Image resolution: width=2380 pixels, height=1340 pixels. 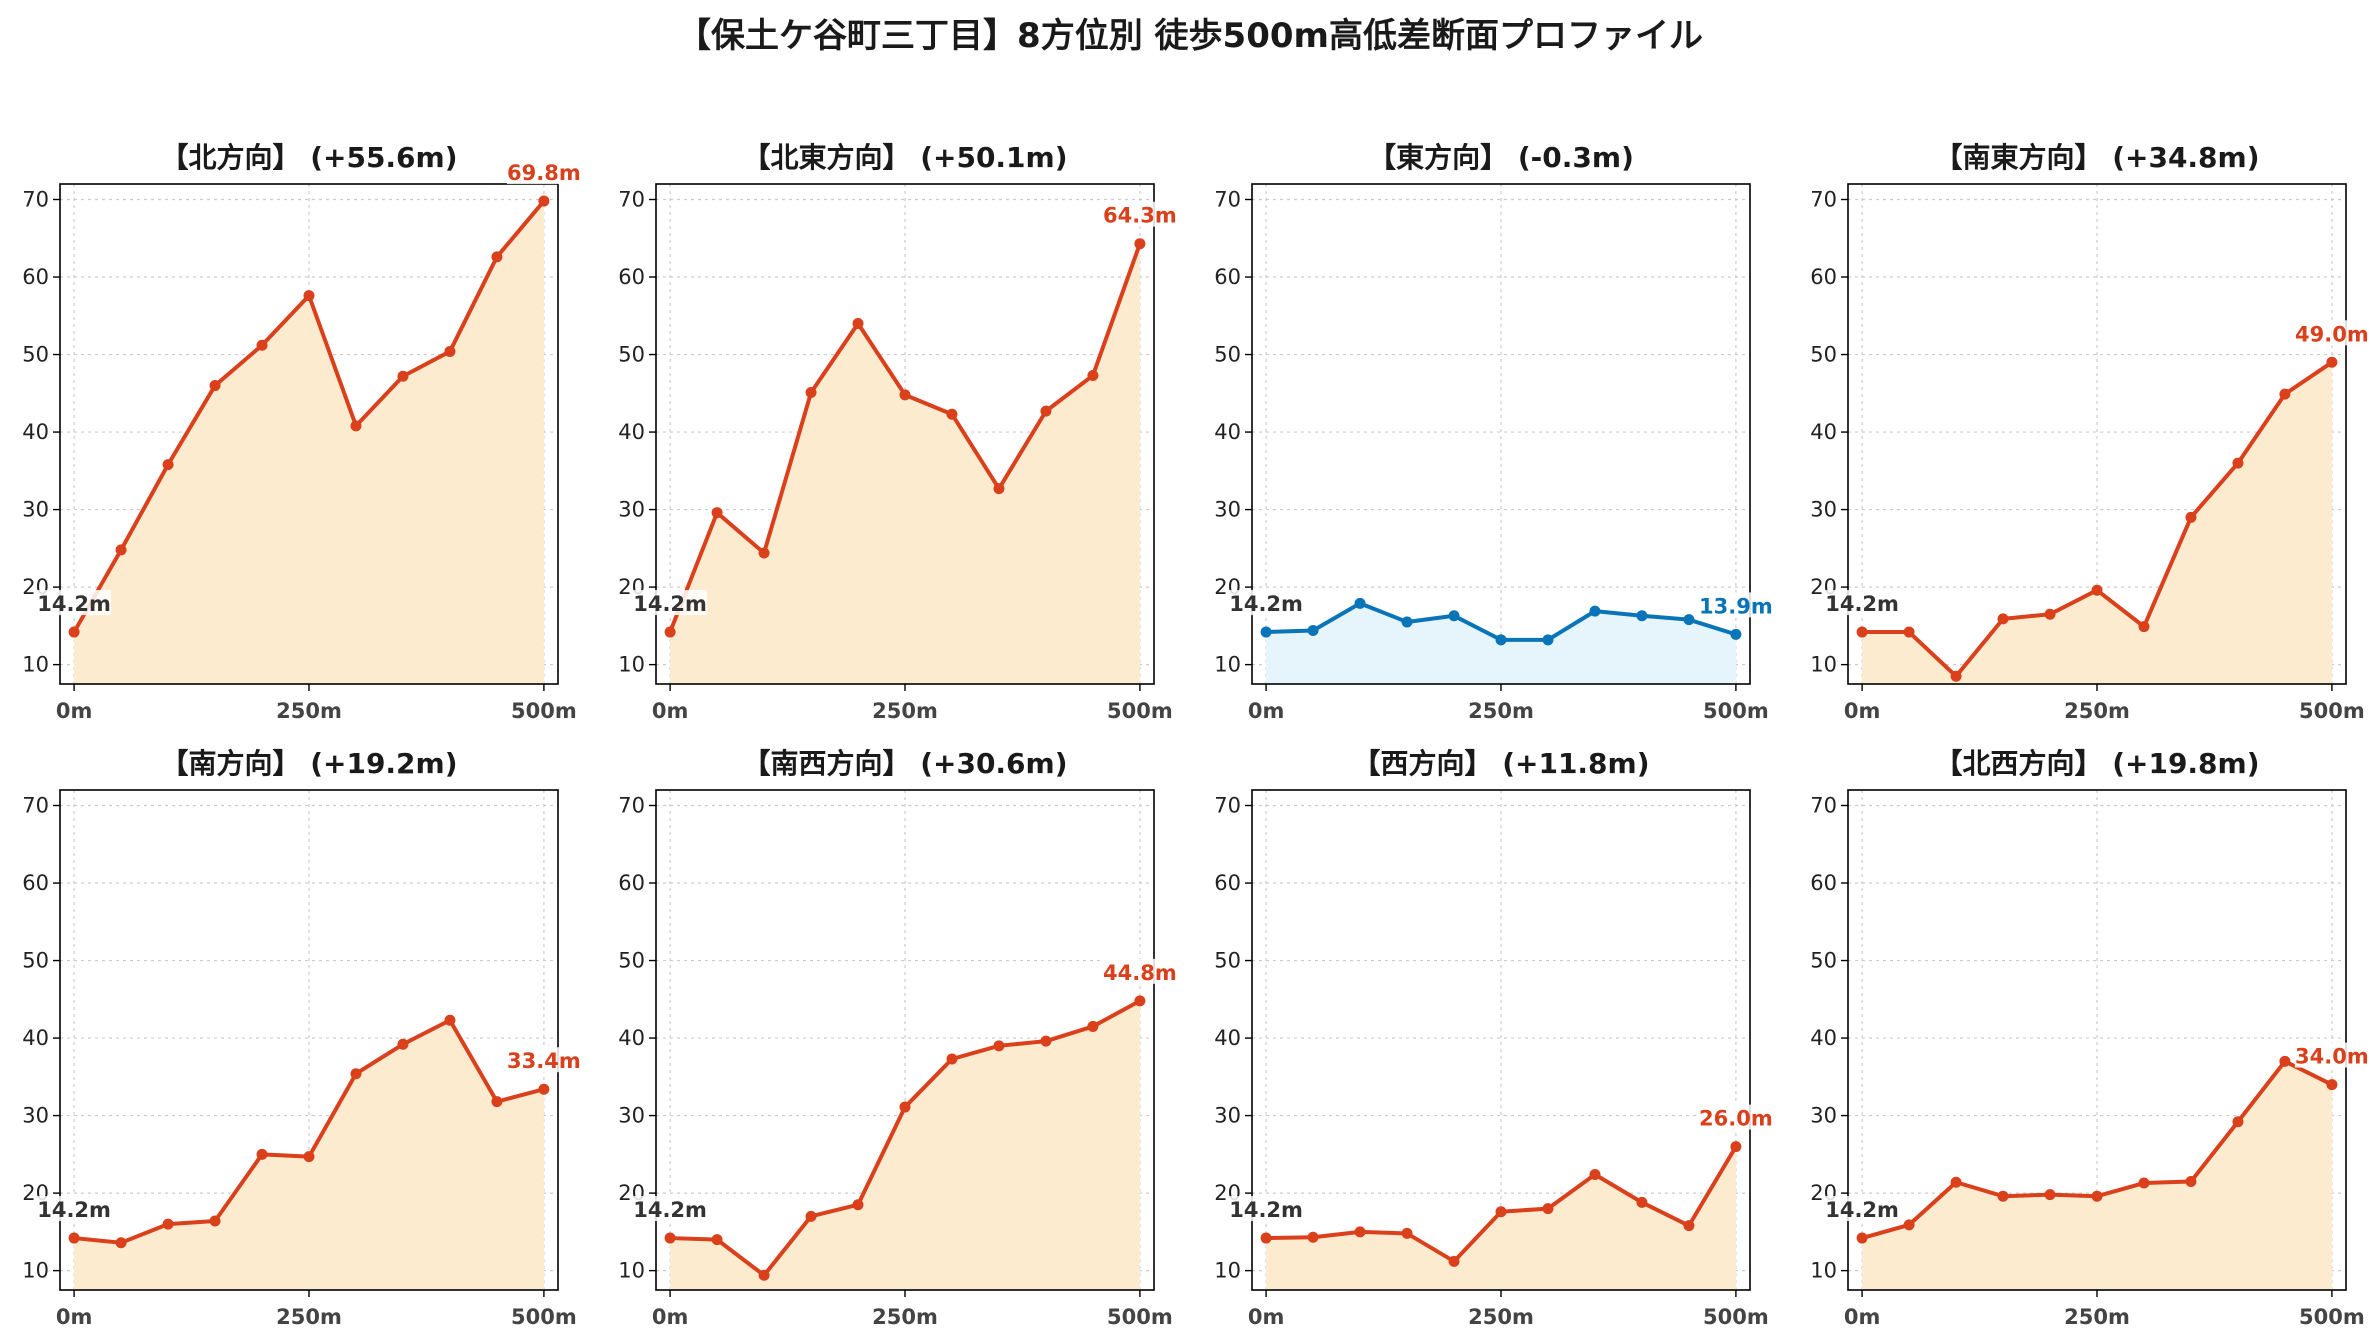 What do you see at coordinates (904, 157) in the screenshot?
I see `subplot-title: 【北東方向】 (+50.1m)` at bounding box center [904, 157].